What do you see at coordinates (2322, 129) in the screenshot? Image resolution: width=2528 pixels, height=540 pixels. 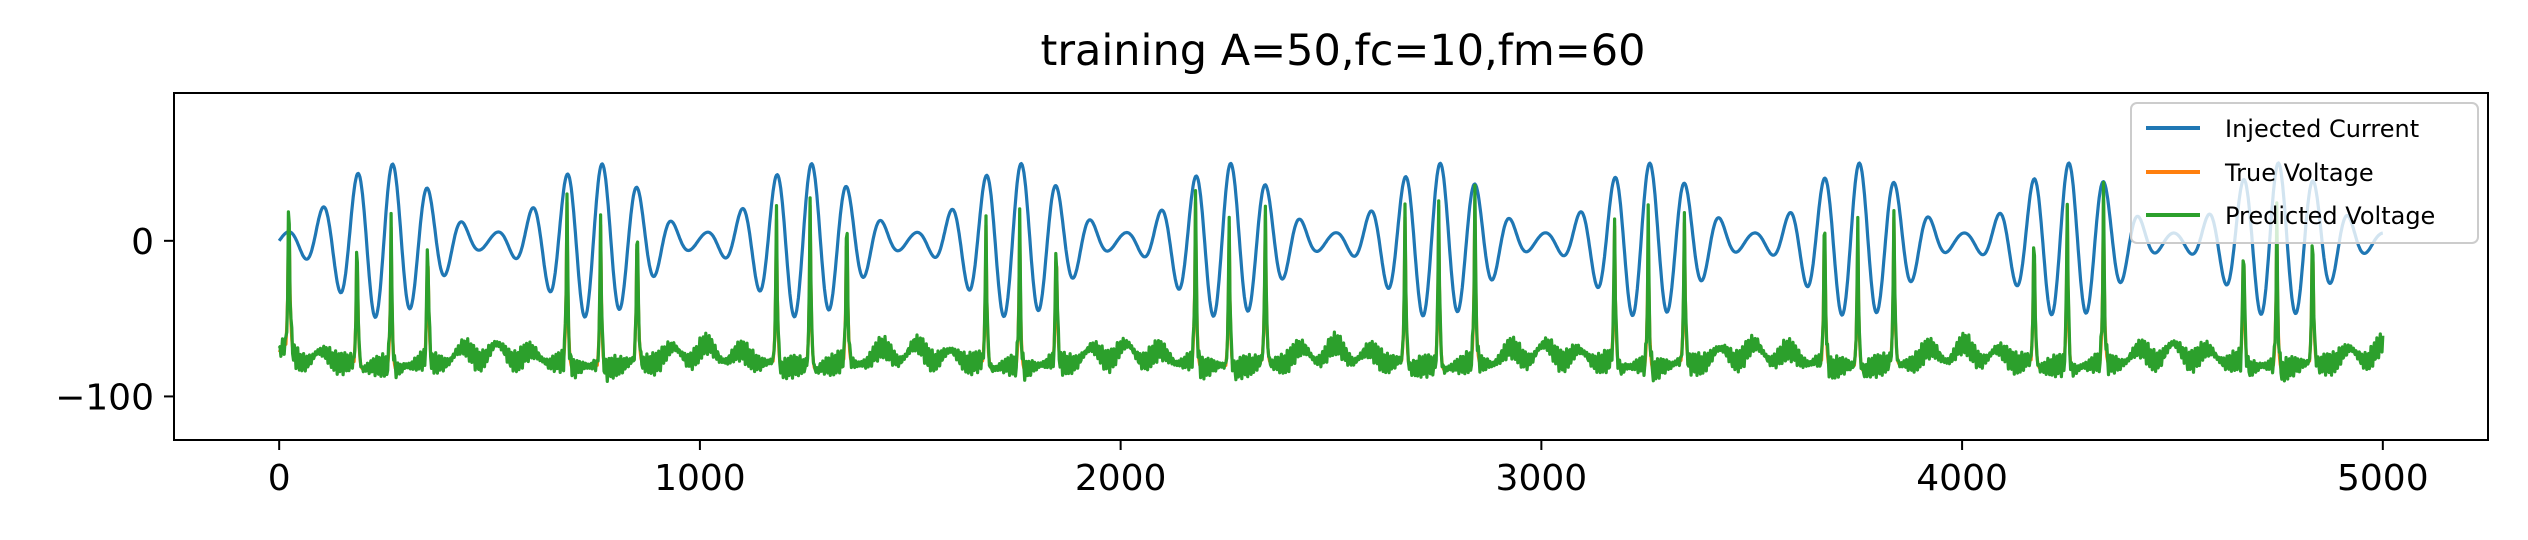 I see `legend-label-injected-current: Injected Current` at bounding box center [2322, 129].